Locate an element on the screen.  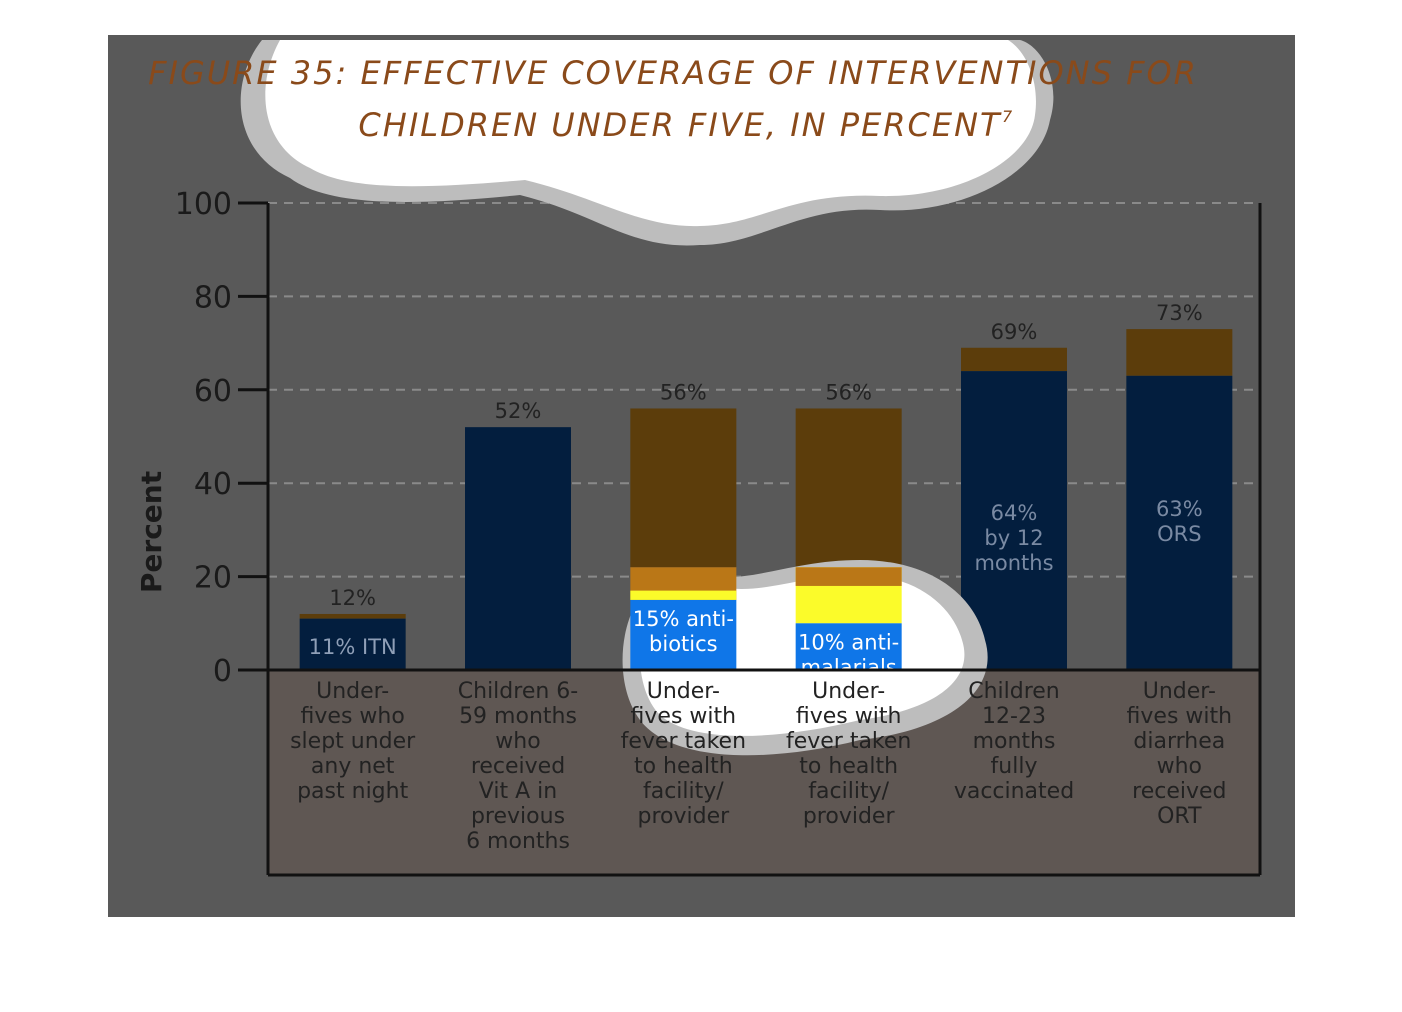
bar-effective-label: months is located at coordinates (1013, 563).